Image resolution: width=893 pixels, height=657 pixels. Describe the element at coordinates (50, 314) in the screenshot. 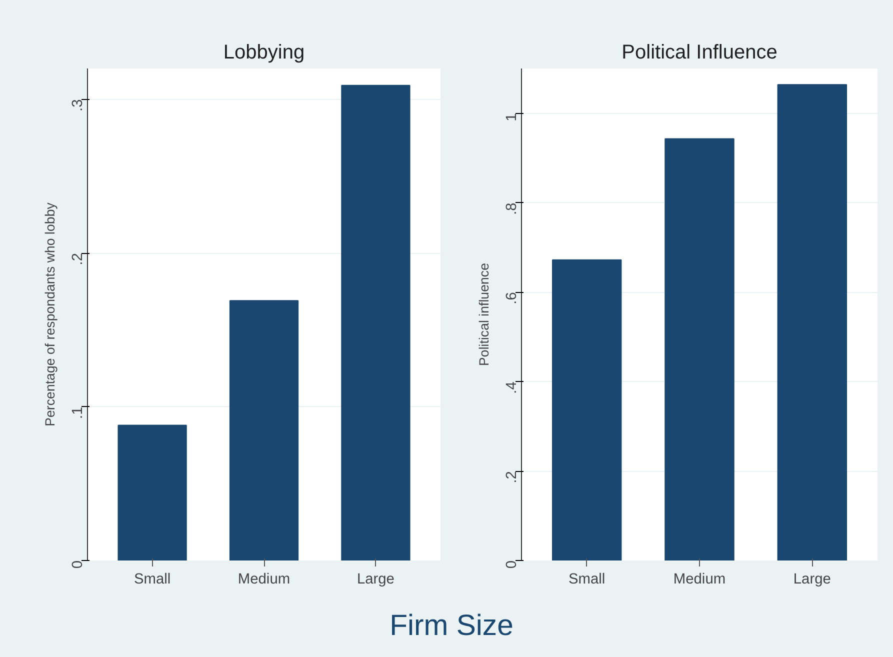

I see `y-axis-title: Percentage of respondants who lobby` at that location.